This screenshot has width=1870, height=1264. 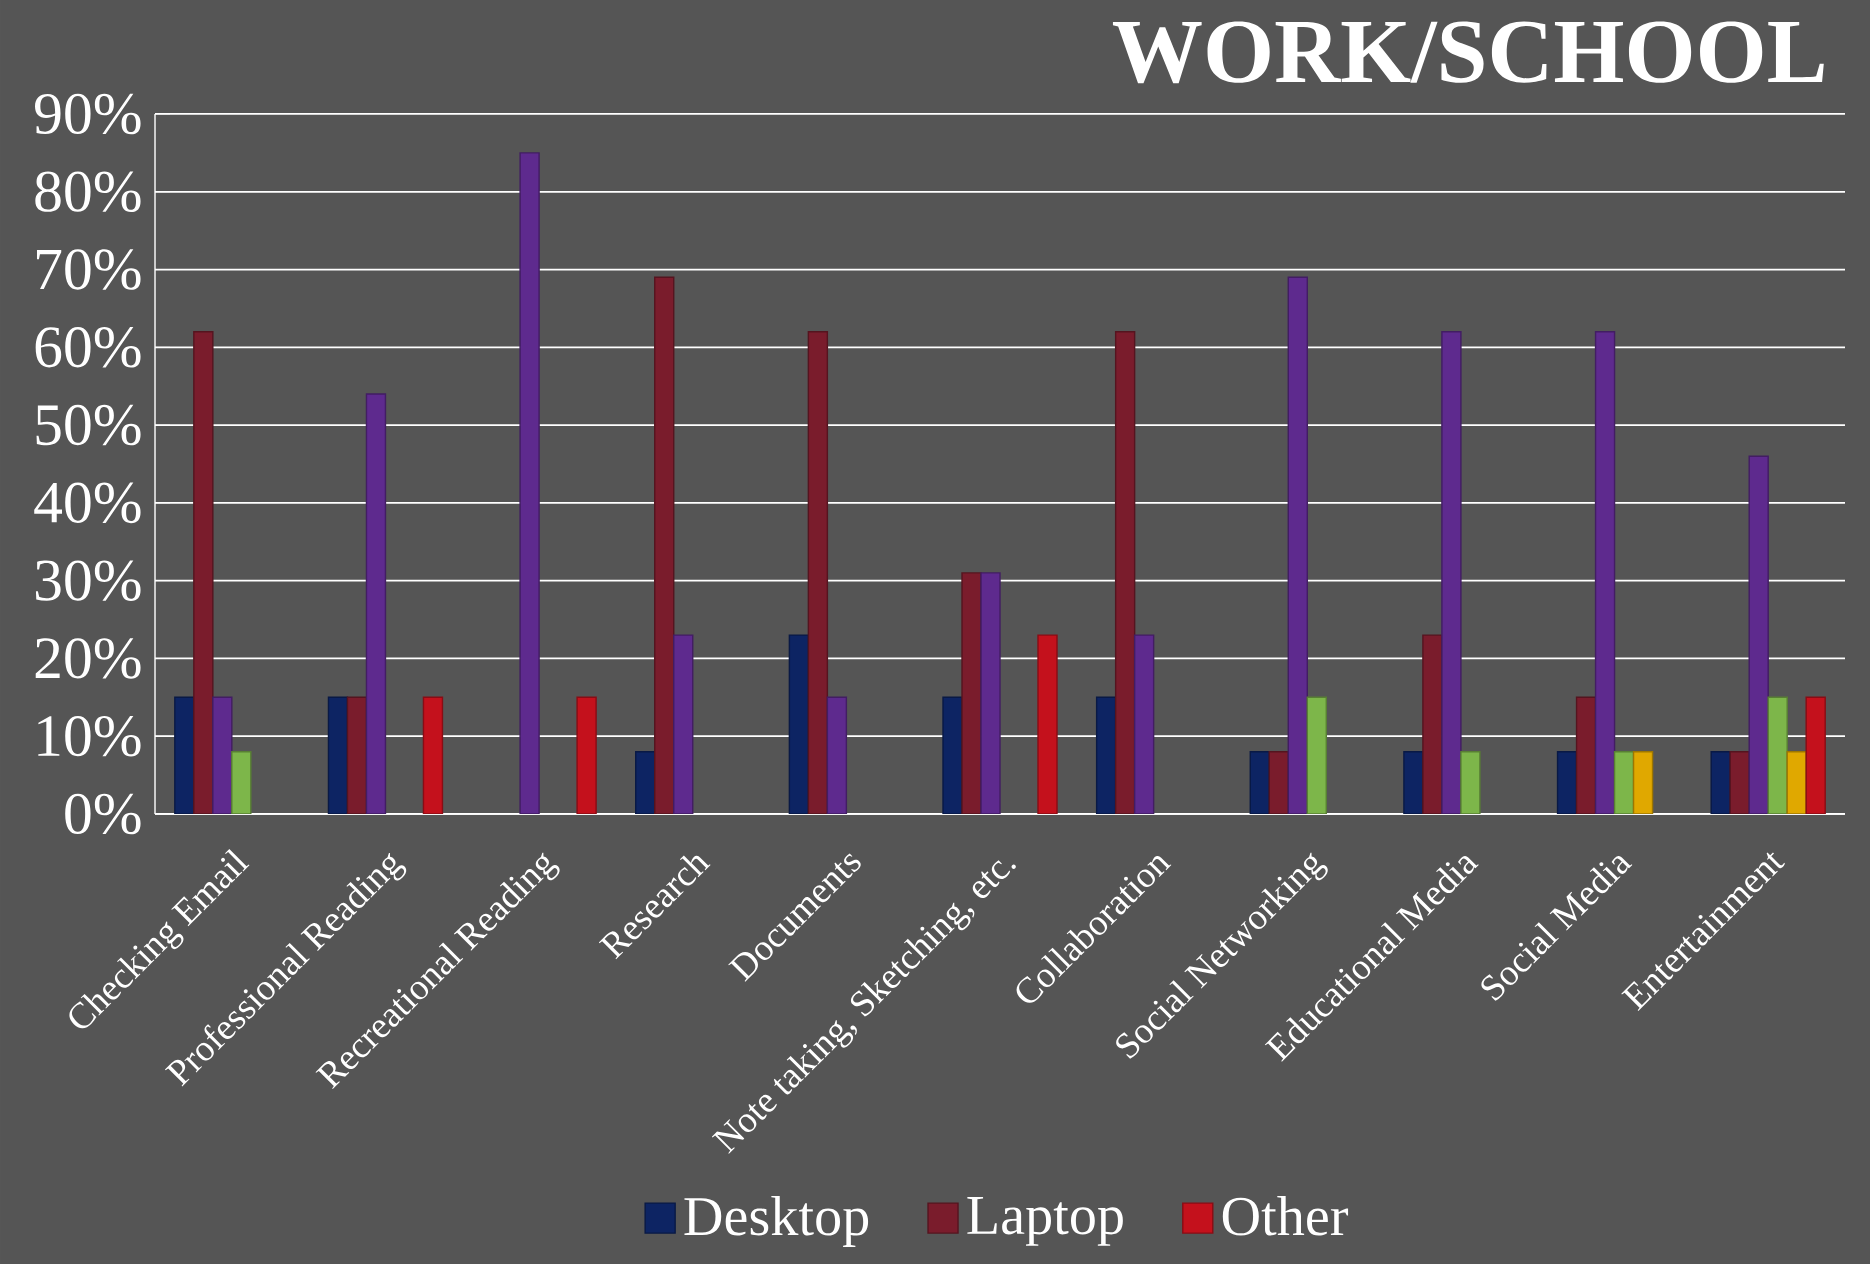 I want to click on y-tick-label: 30%, so click(x=88, y=580).